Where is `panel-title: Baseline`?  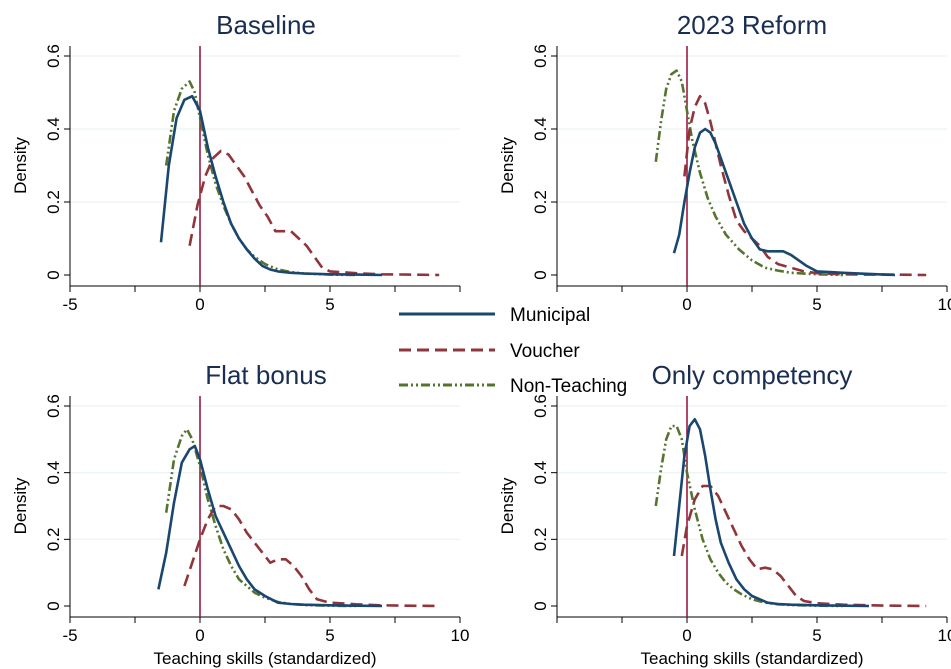
panel-title: Baseline is located at coordinates (266, 25).